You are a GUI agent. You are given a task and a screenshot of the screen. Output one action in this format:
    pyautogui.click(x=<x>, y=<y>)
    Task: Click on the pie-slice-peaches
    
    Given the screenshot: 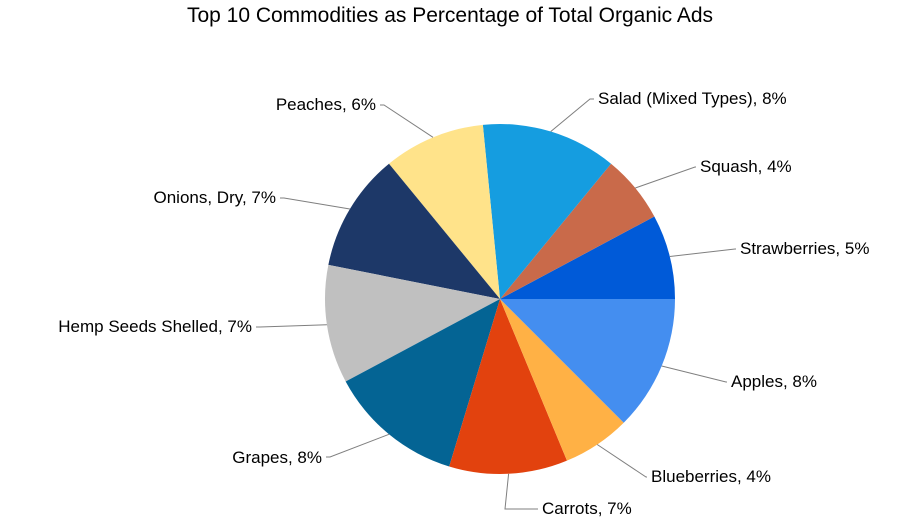 What is the action you would take?
    pyautogui.click(x=444, y=211)
    